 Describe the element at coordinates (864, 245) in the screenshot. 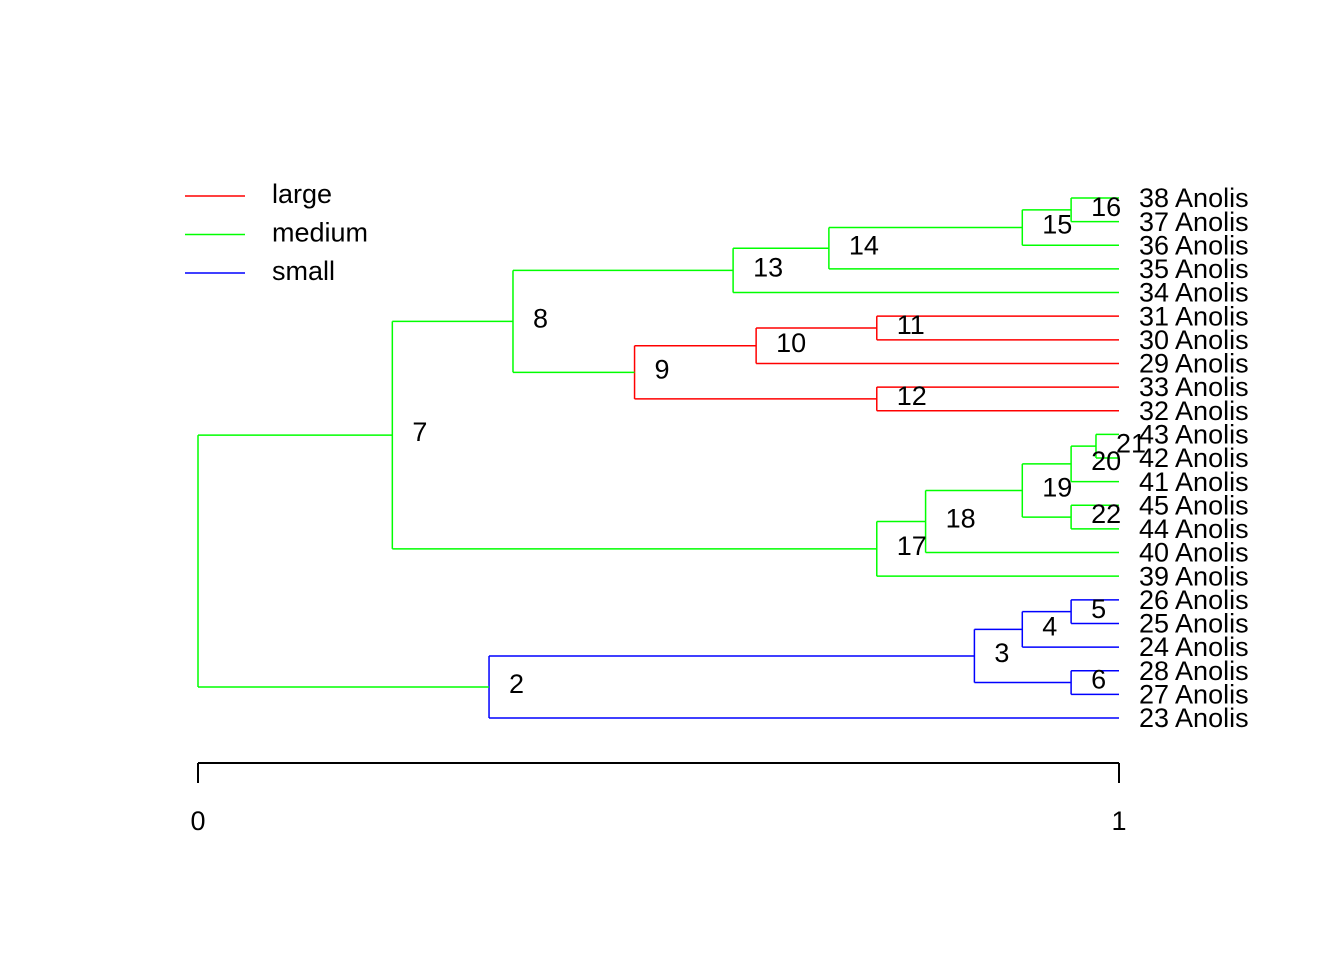

I see `node-label: 14` at that location.